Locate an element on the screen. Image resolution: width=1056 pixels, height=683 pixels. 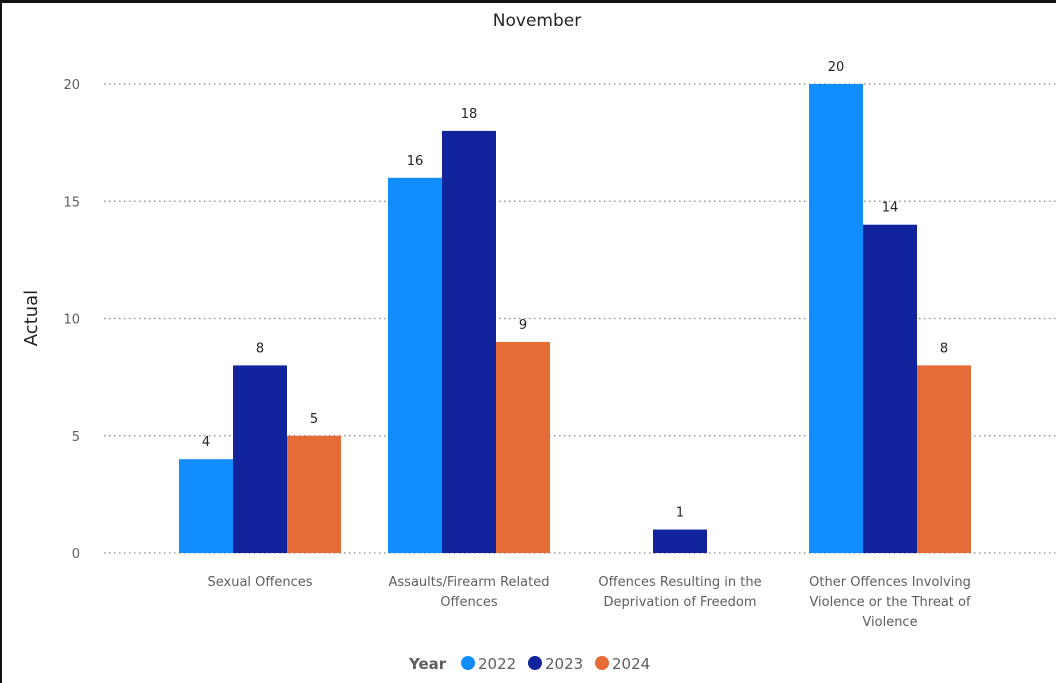
legend: Year 2022 2023 2024 is located at coordinates (529, 664).